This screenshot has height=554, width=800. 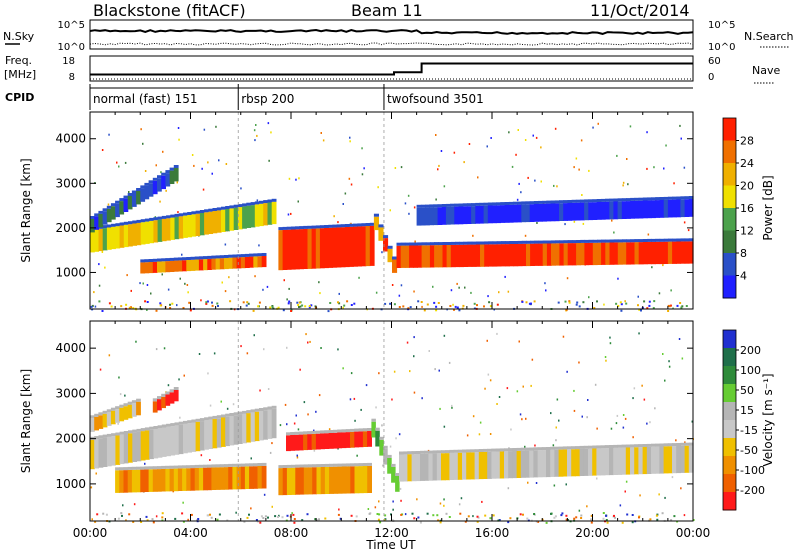 What do you see at coordinates (398, 36) in the screenshot?
I see `noise-panel: N.Sky 10^5 10^0 10^5 10^0 N.Search` at bounding box center [398, 36].